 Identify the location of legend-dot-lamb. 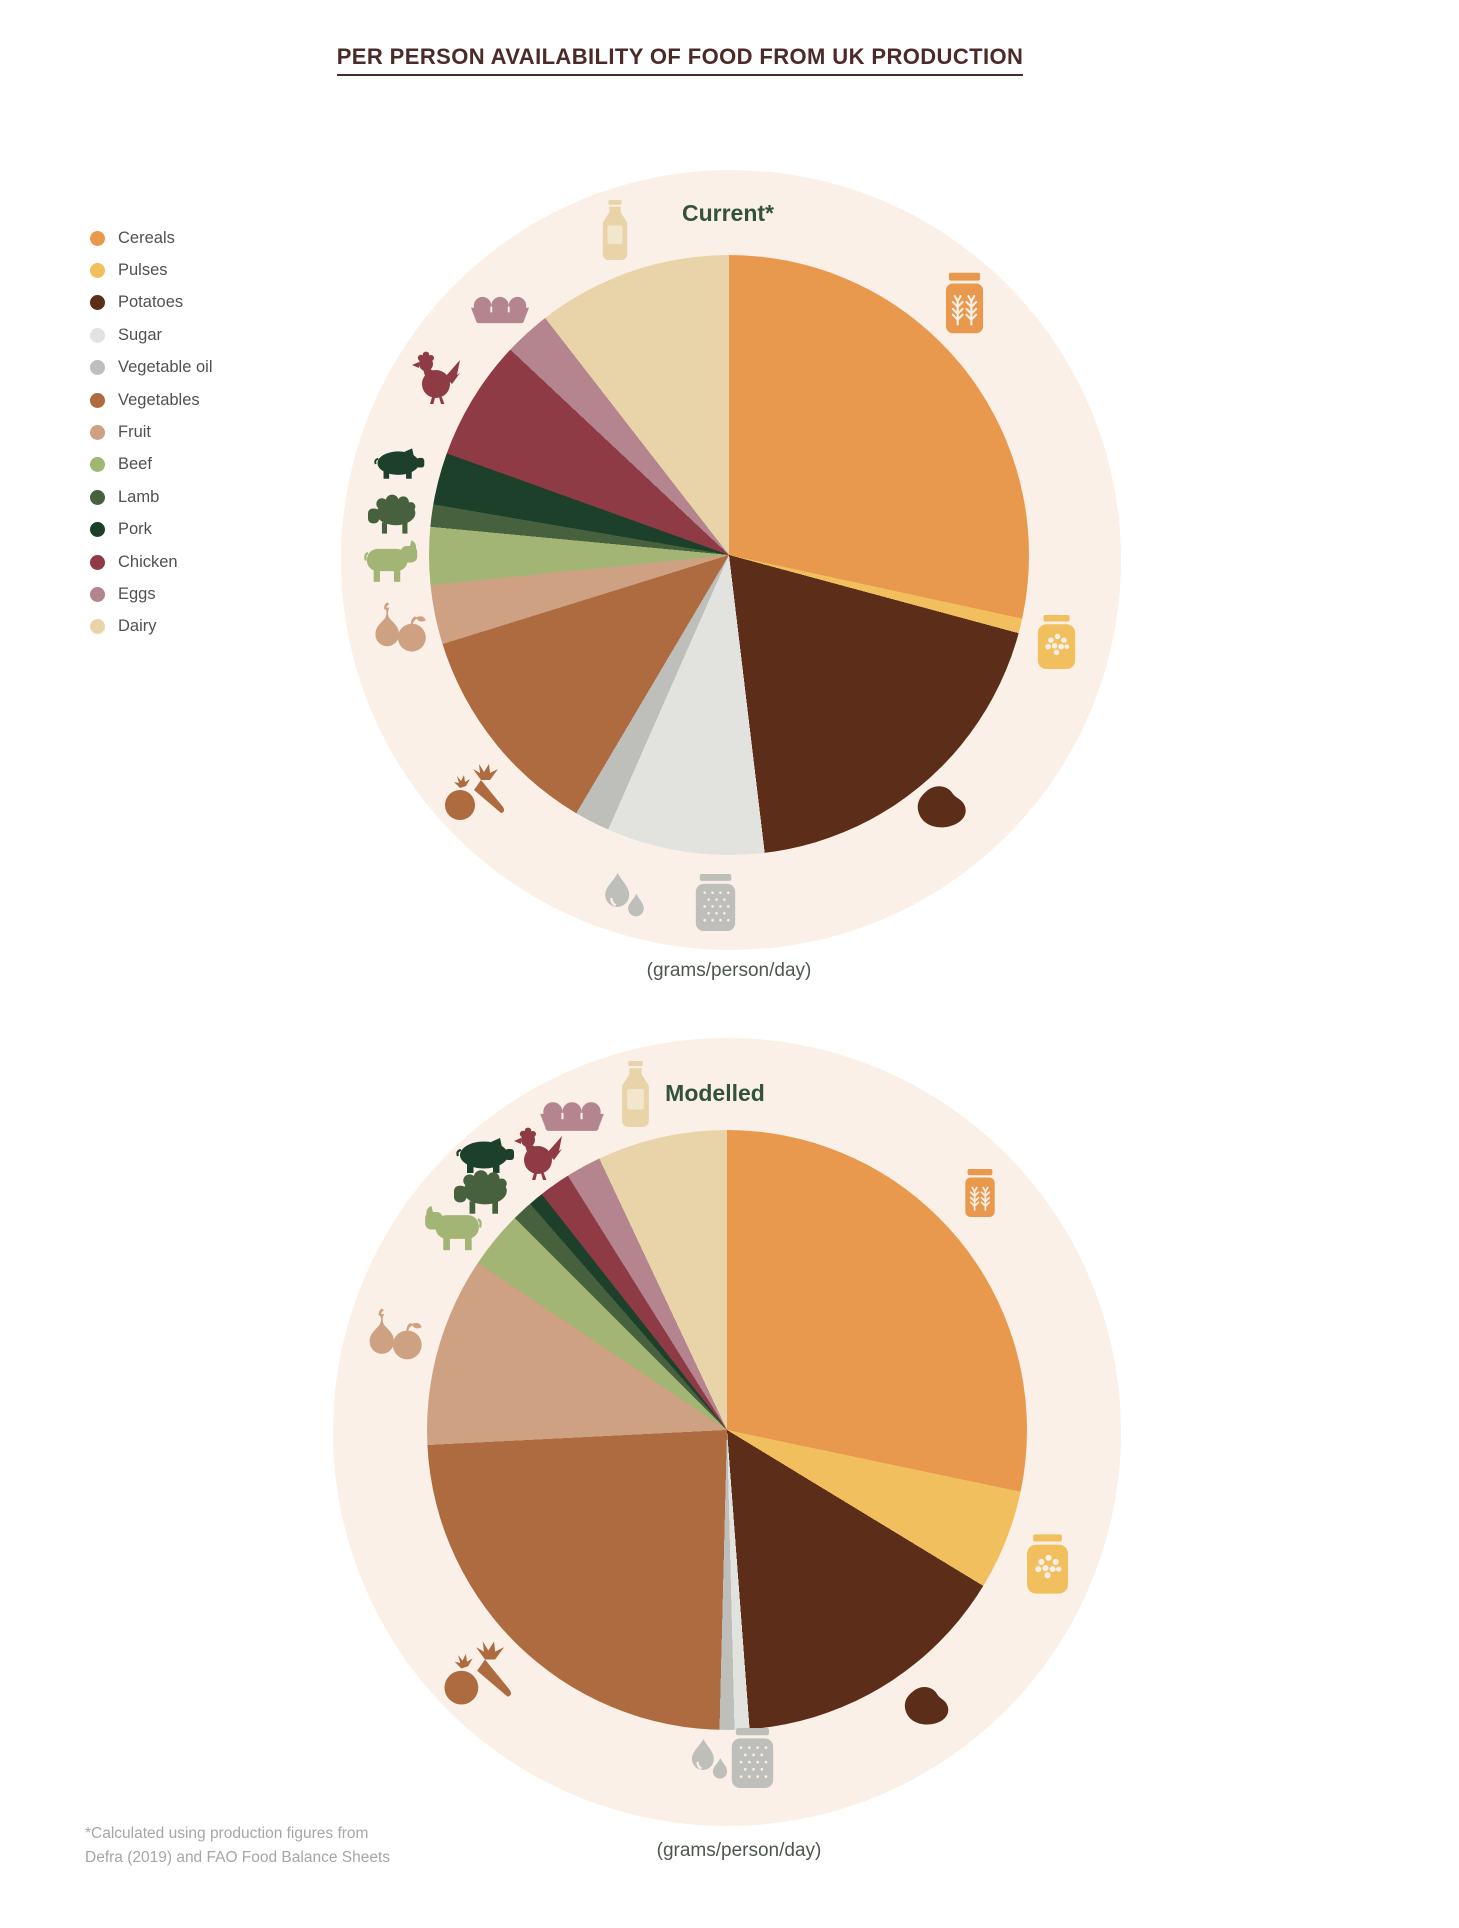
(97, 497).